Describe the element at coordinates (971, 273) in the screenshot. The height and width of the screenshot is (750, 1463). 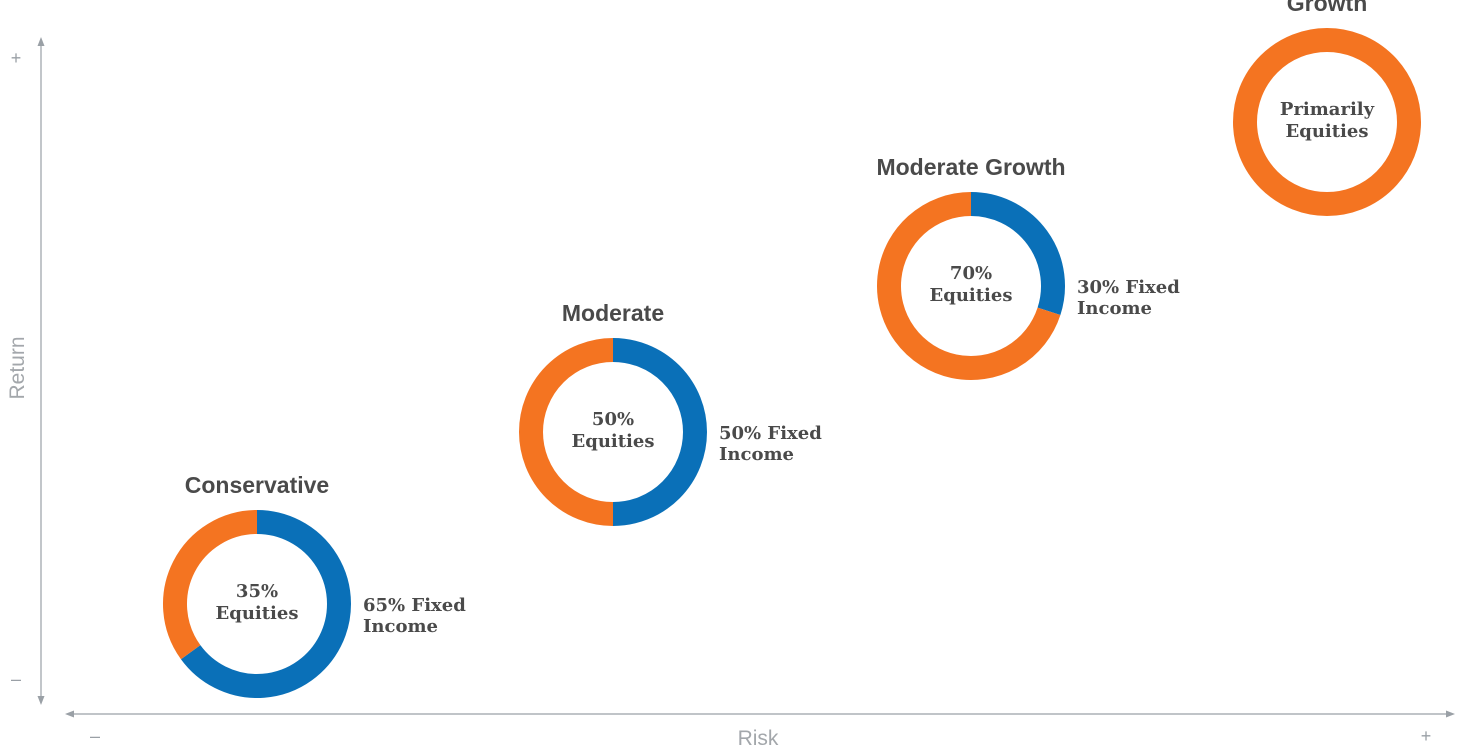
I see `center-label-line: 70%` at that location.